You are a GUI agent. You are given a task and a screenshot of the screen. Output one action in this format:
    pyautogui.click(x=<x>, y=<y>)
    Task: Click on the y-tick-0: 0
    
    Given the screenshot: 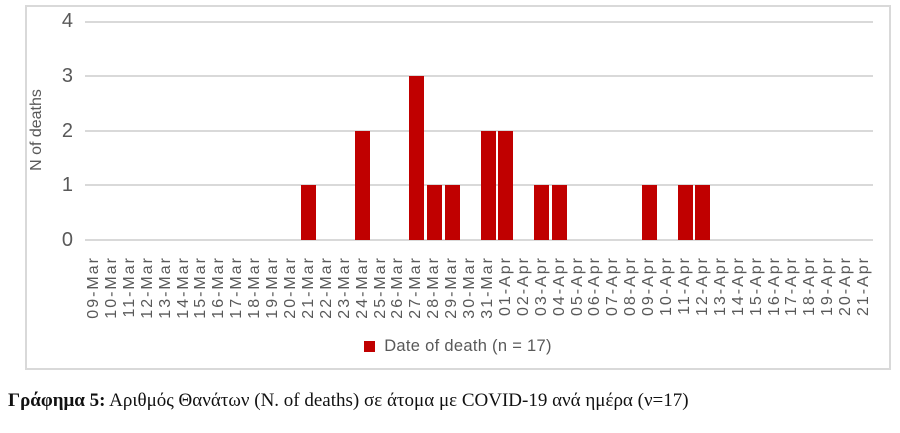 What is the action you would take?
    pyautogui.click(x=67, y=240)
    